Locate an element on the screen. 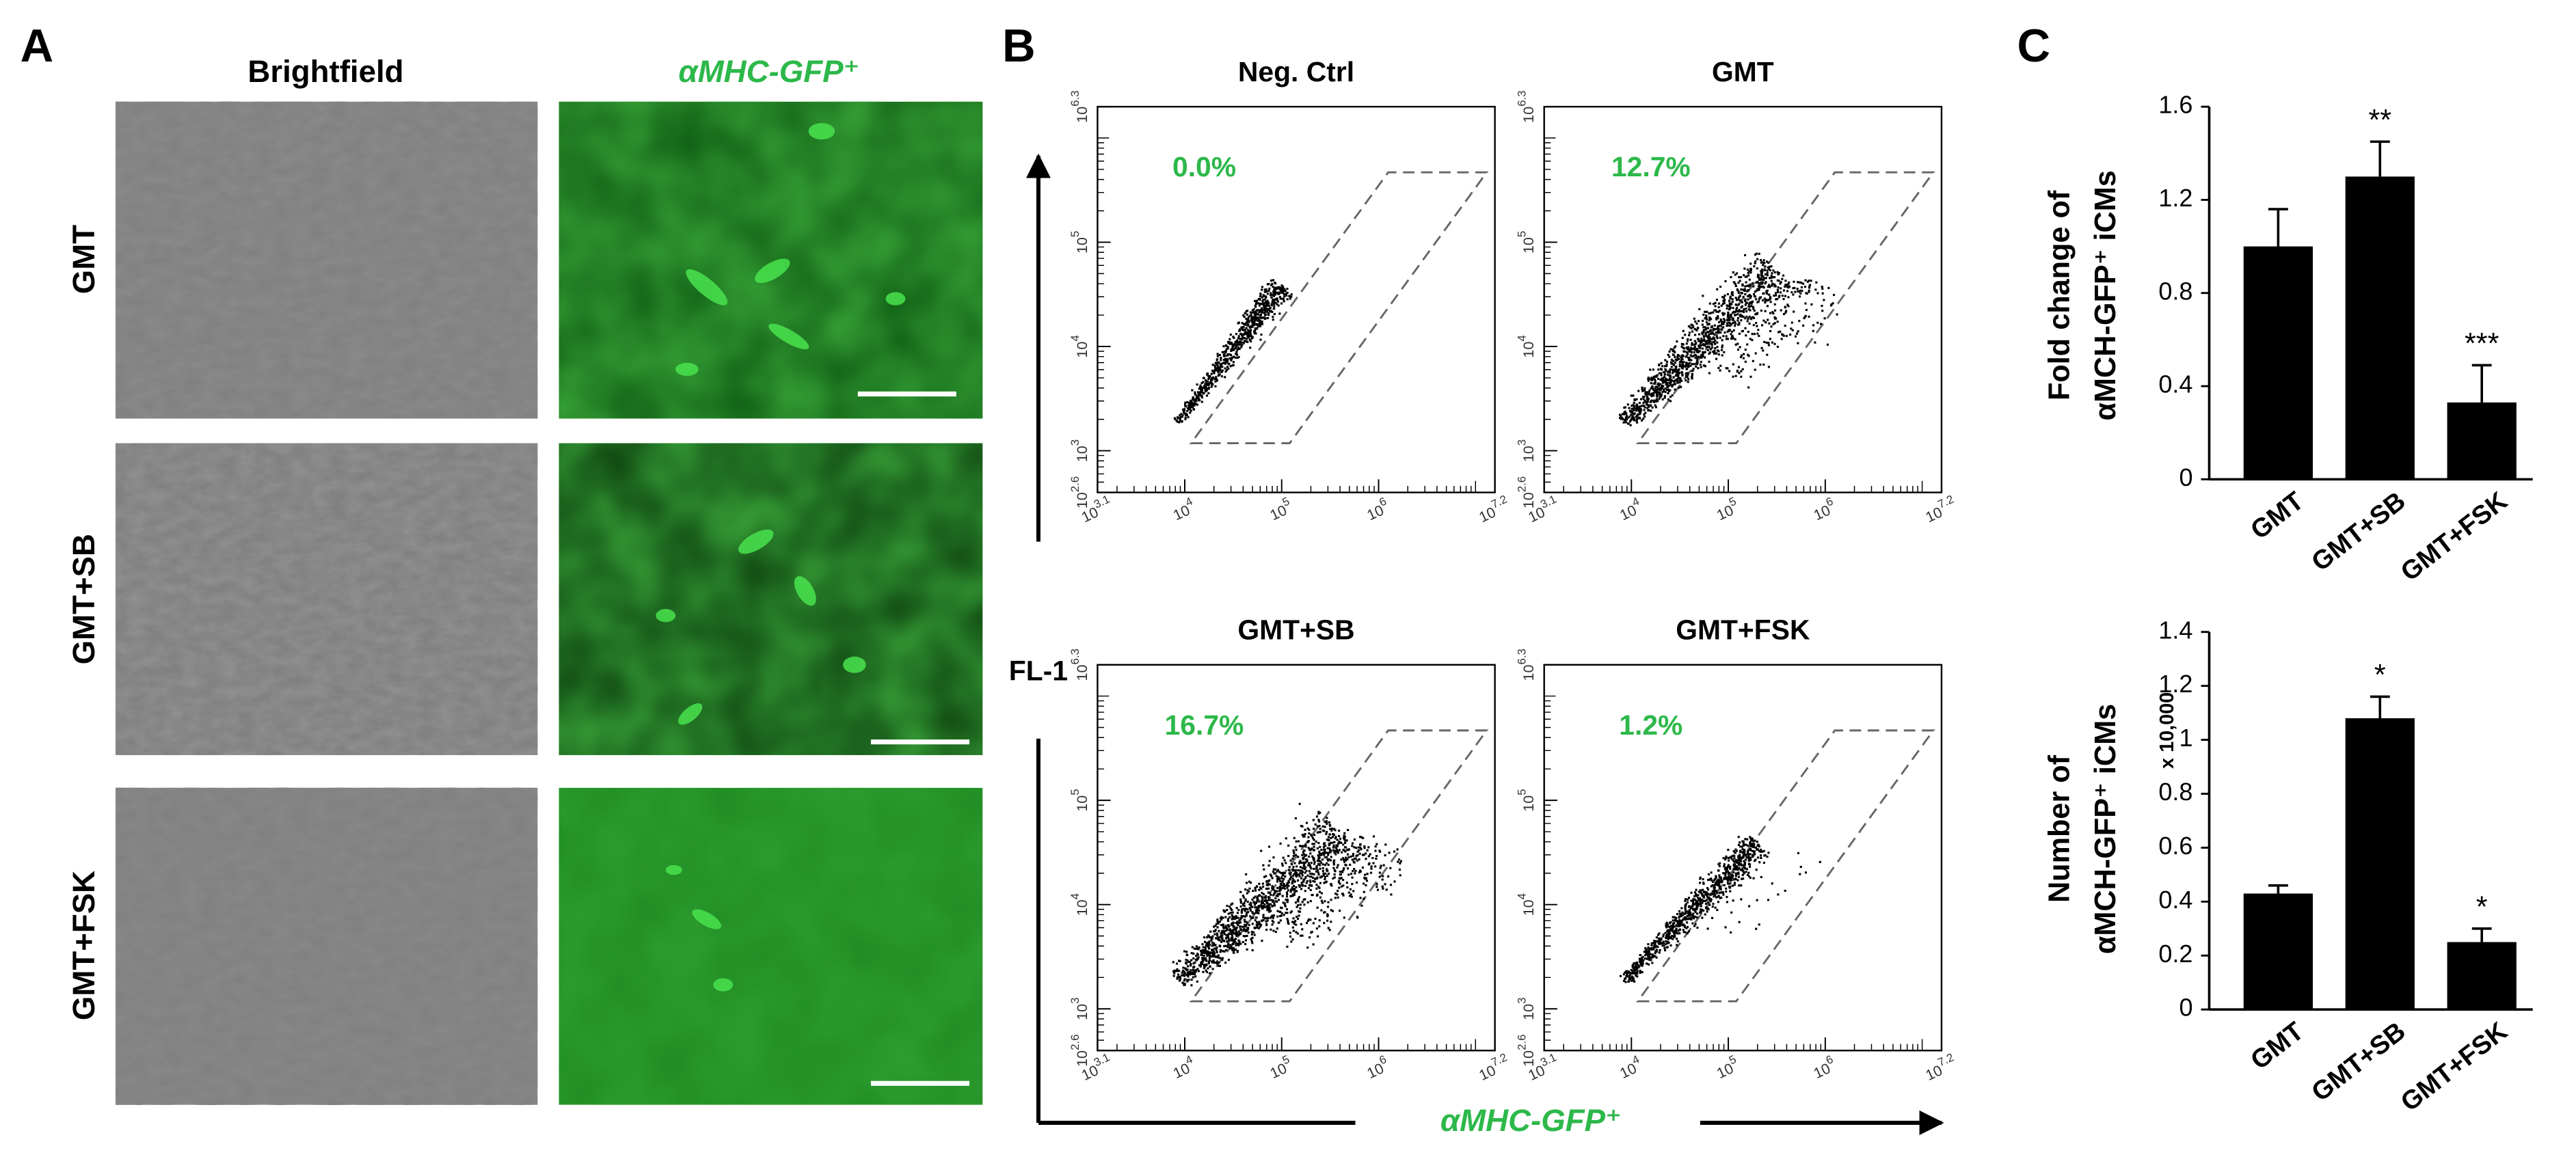 The height and width of the screenshot is (1172, 2576). y-tick-label: 10⁴ is located at coordinates (1526, 346).